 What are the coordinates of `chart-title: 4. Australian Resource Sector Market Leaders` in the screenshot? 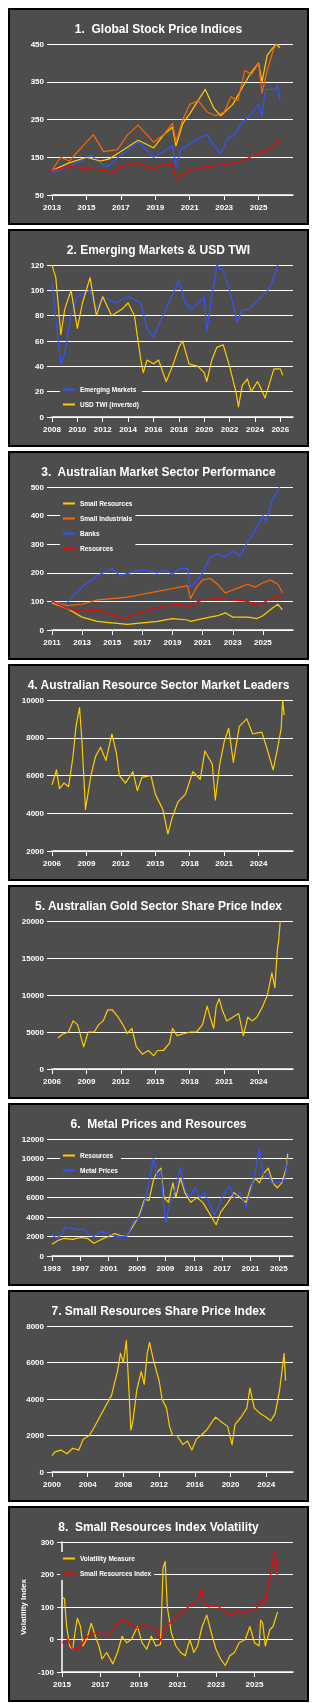 It's located at (158, 685).